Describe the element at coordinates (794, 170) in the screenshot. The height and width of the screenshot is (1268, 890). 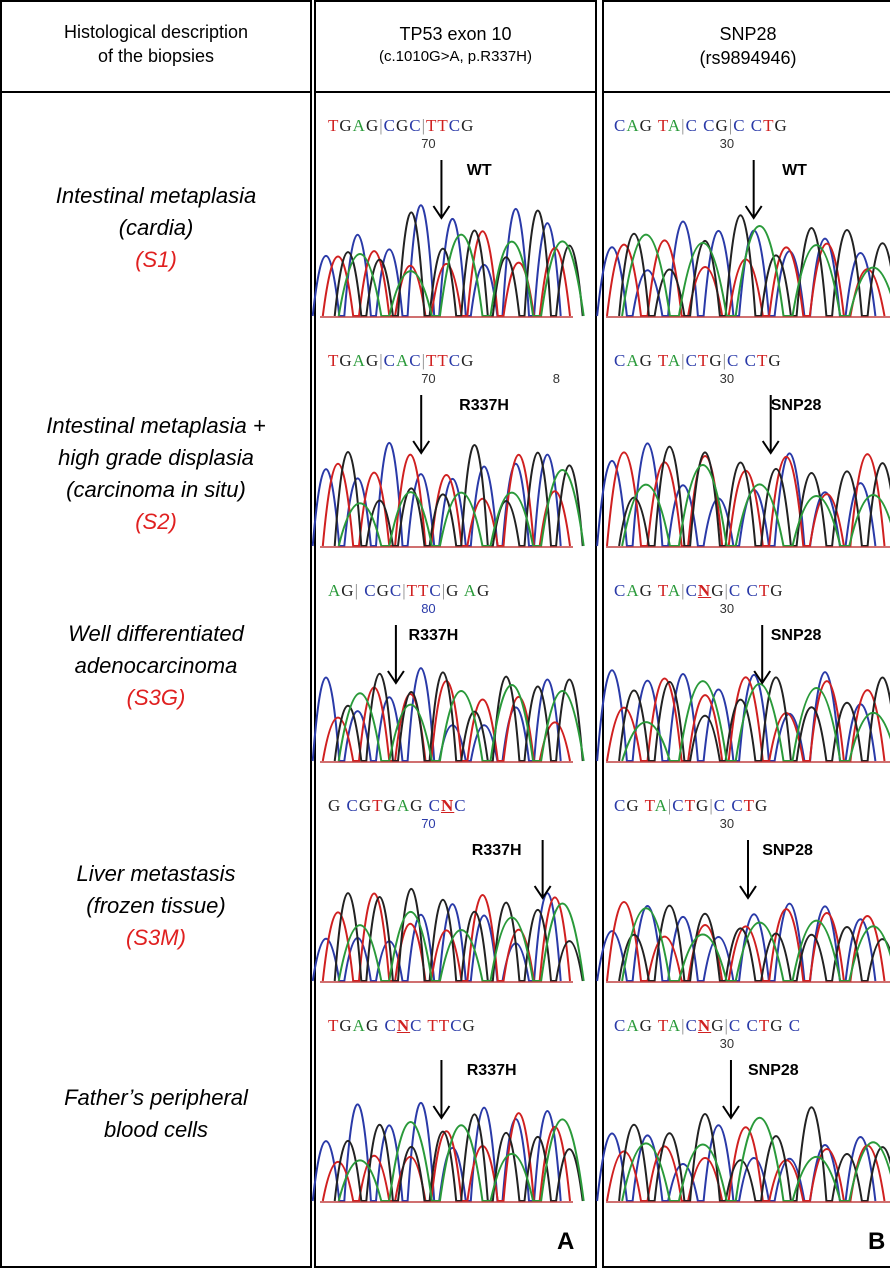
I see `snp-variant-label-1: WT` at that location.